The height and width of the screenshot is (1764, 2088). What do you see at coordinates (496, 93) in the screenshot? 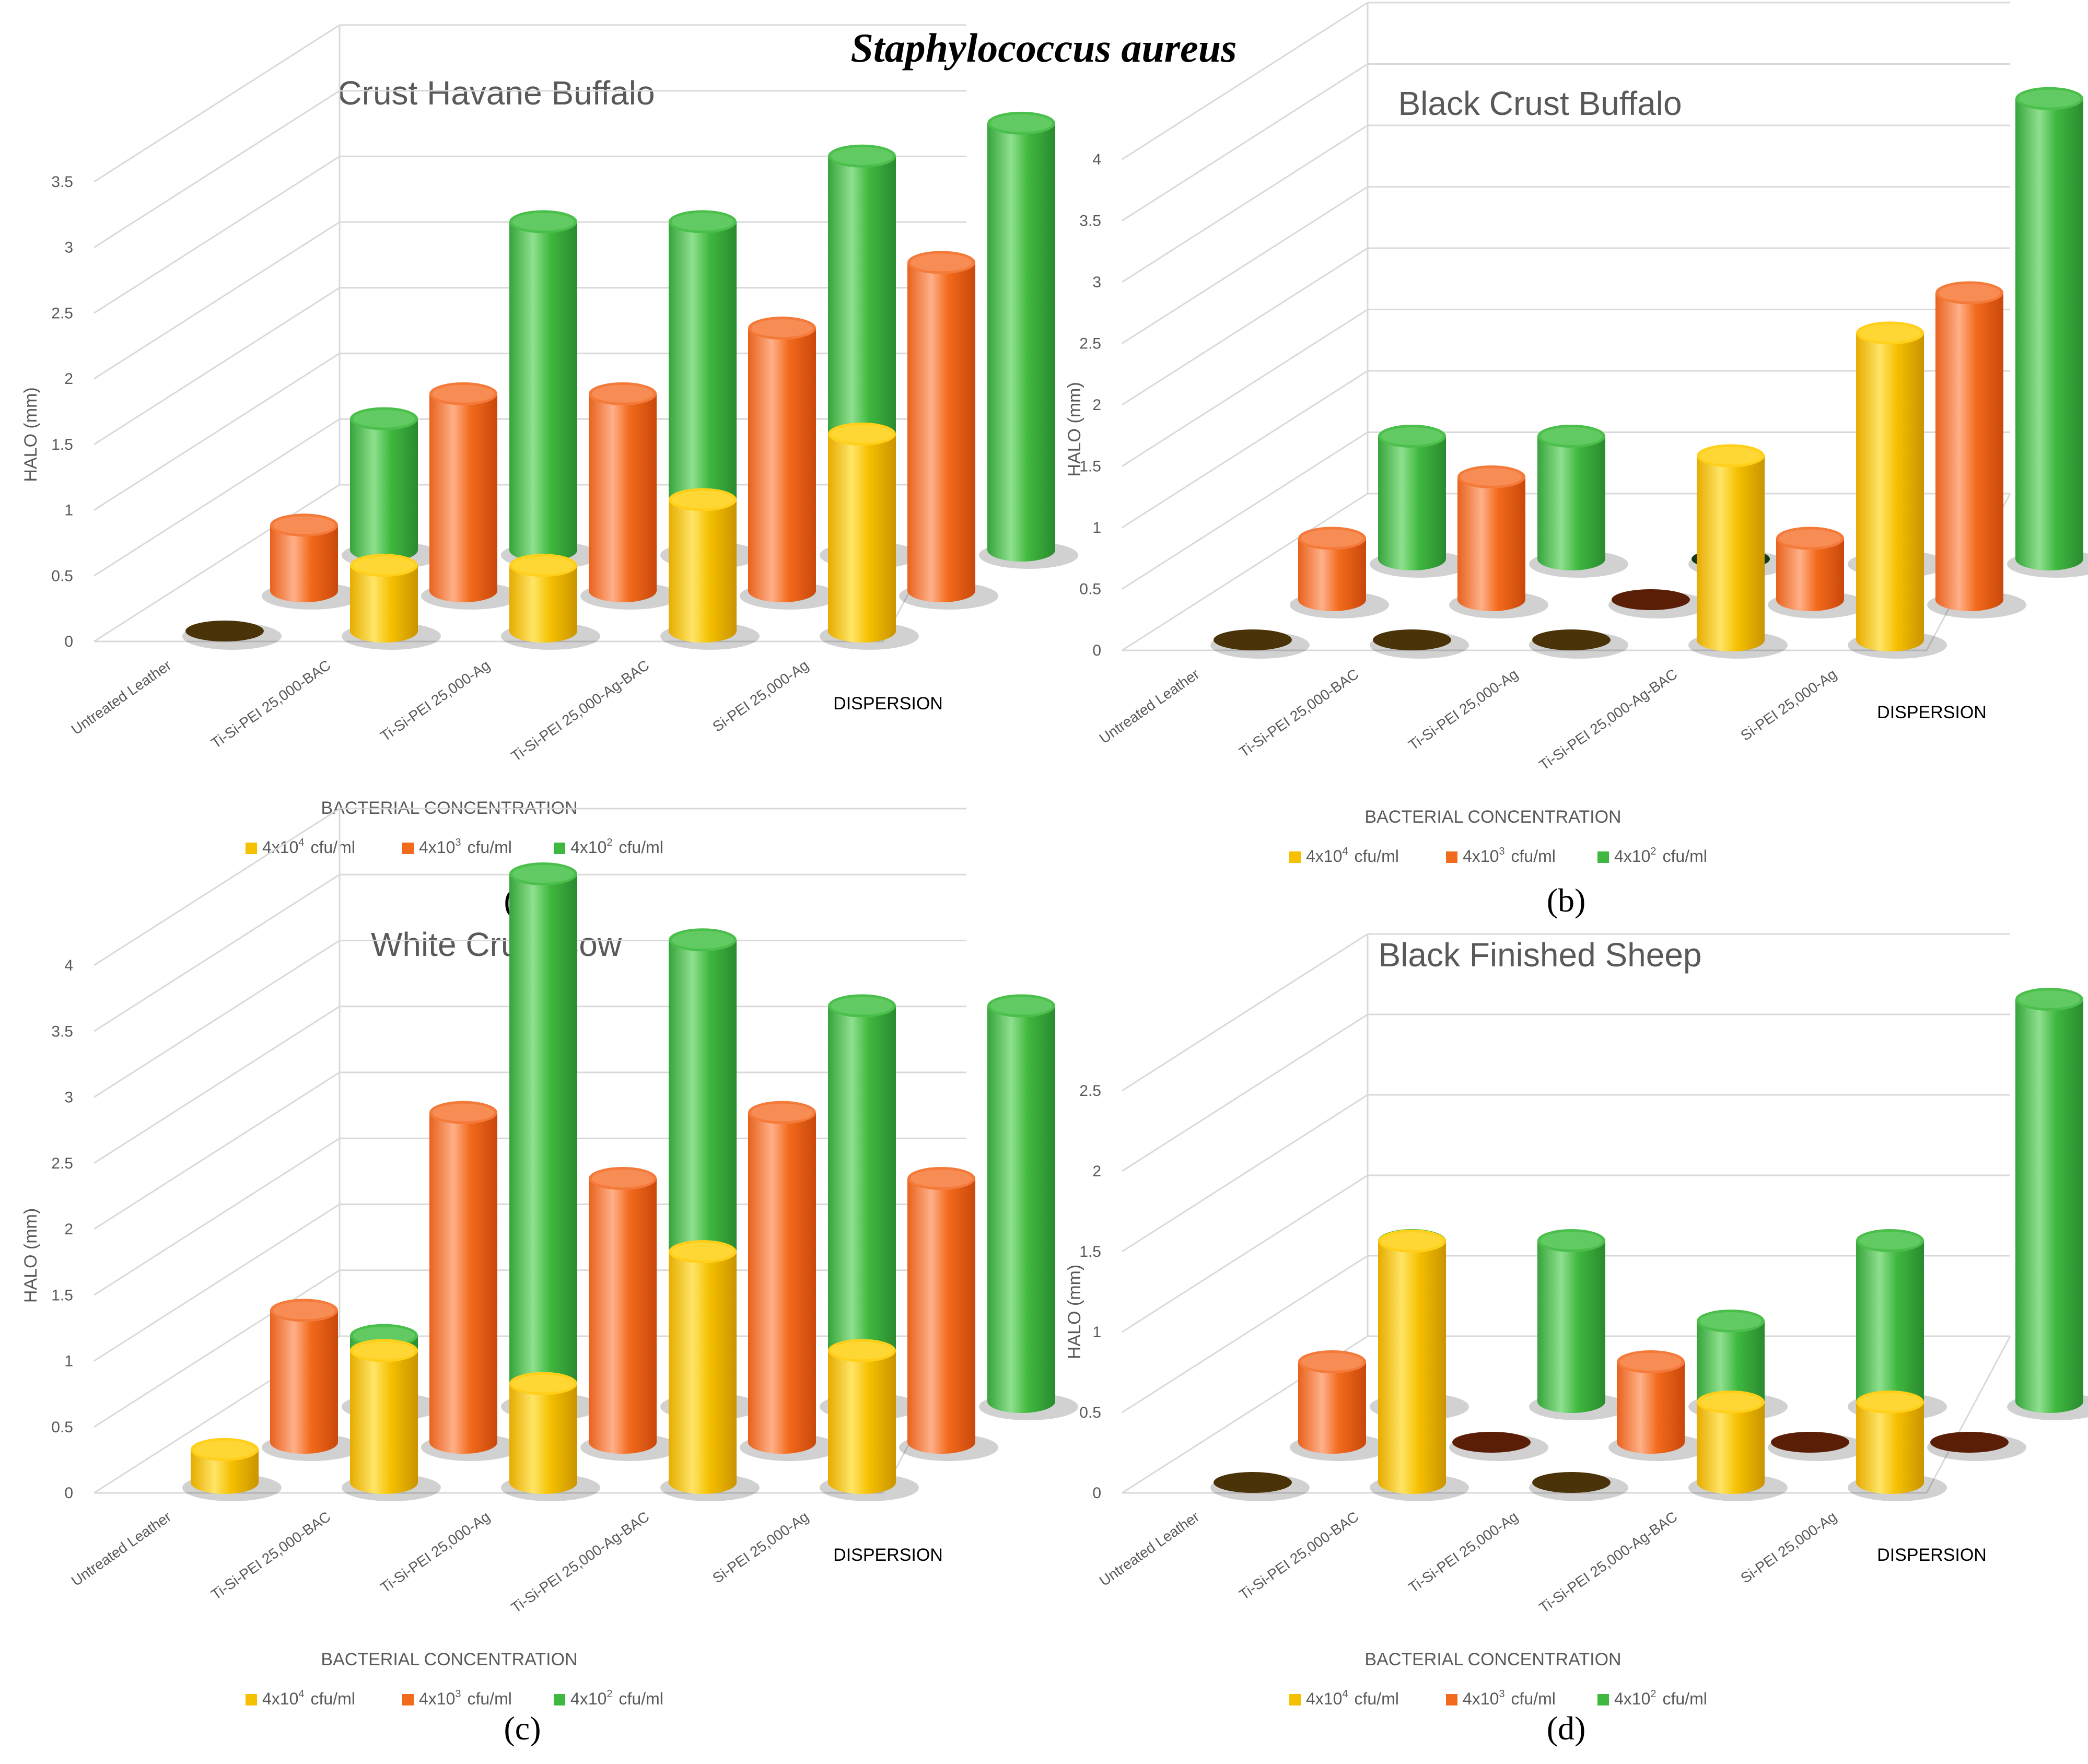
I see `chart-title: Crust Havane Buffalo` at bounding box center [496, 93].